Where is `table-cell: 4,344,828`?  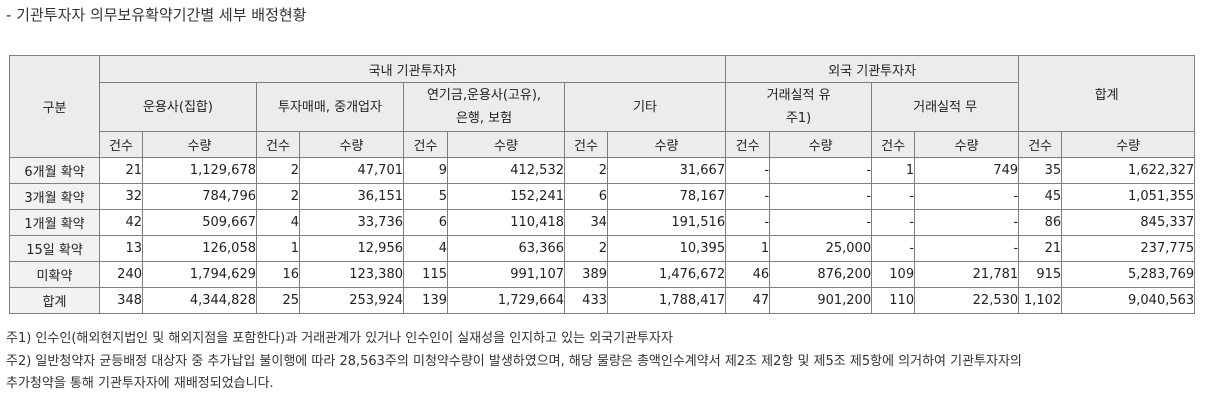 table-cell: 4,344,828 is located at coordinates (199, 300).